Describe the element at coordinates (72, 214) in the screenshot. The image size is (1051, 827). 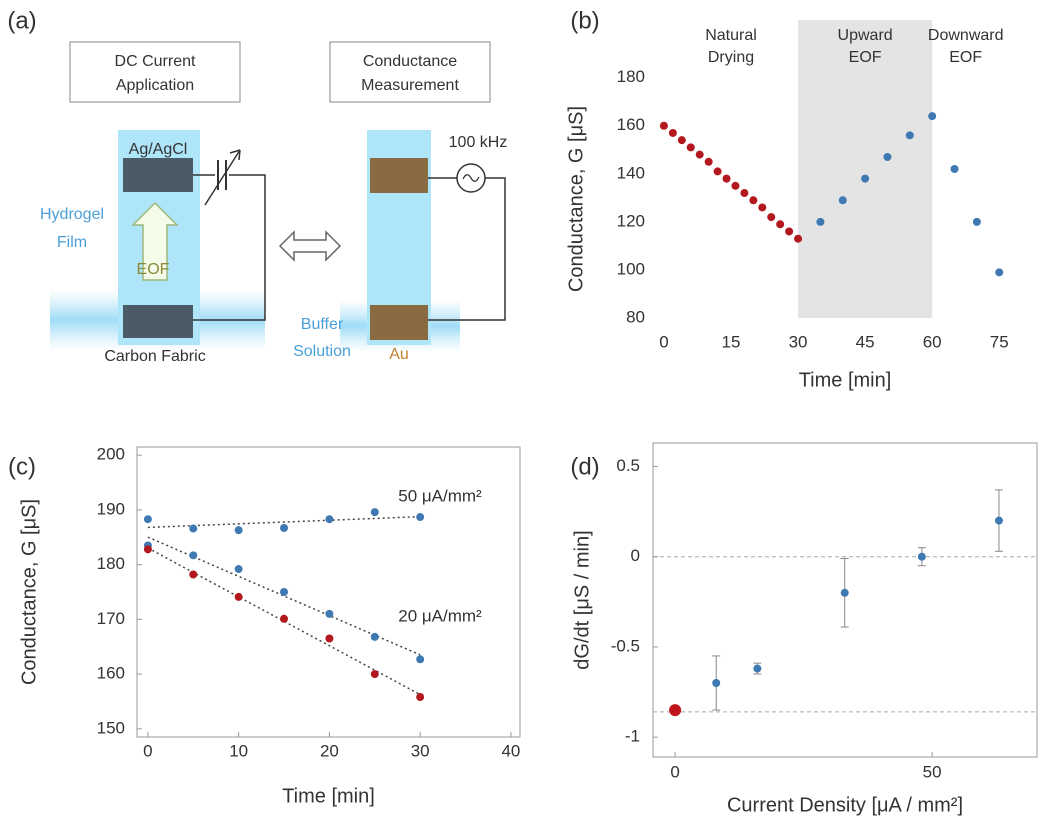
I see `label: Hydrogel` at that location.